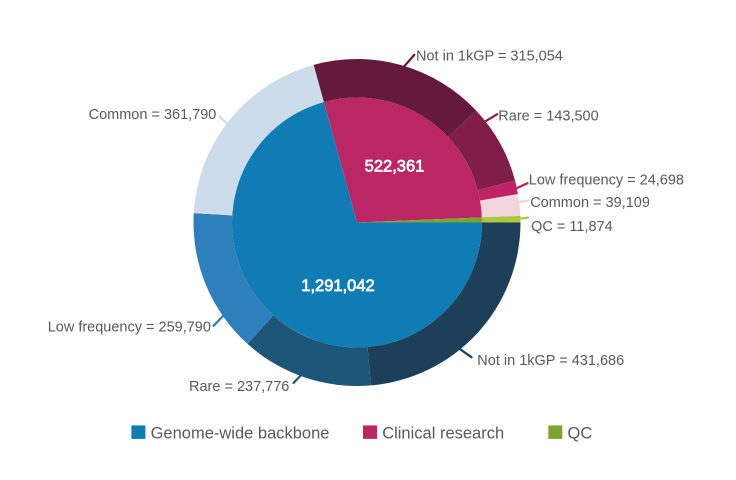  What do you see at coordinates (395, 166) in the screenshot?
I see `svg-text: 522,361` at bounding box center [395, 166].